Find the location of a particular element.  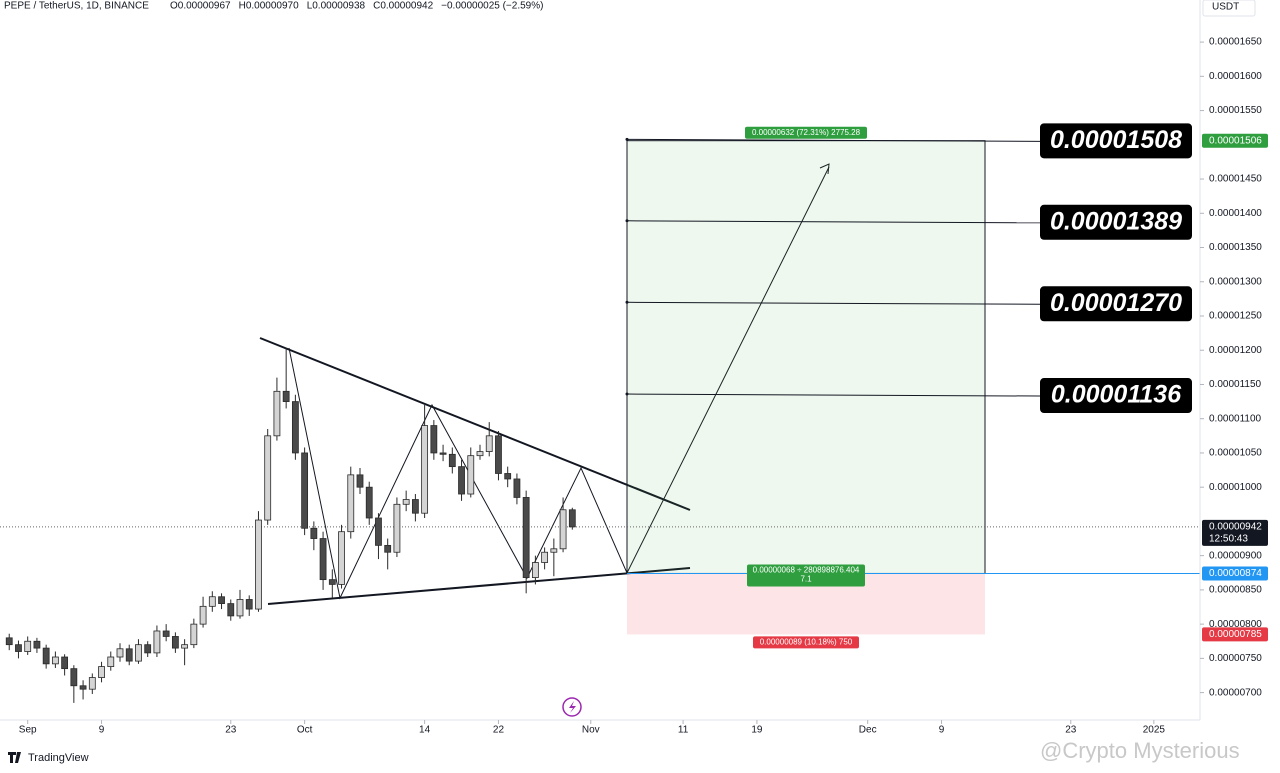

x-tick-label: 22 is located at coordinates (499, 730).